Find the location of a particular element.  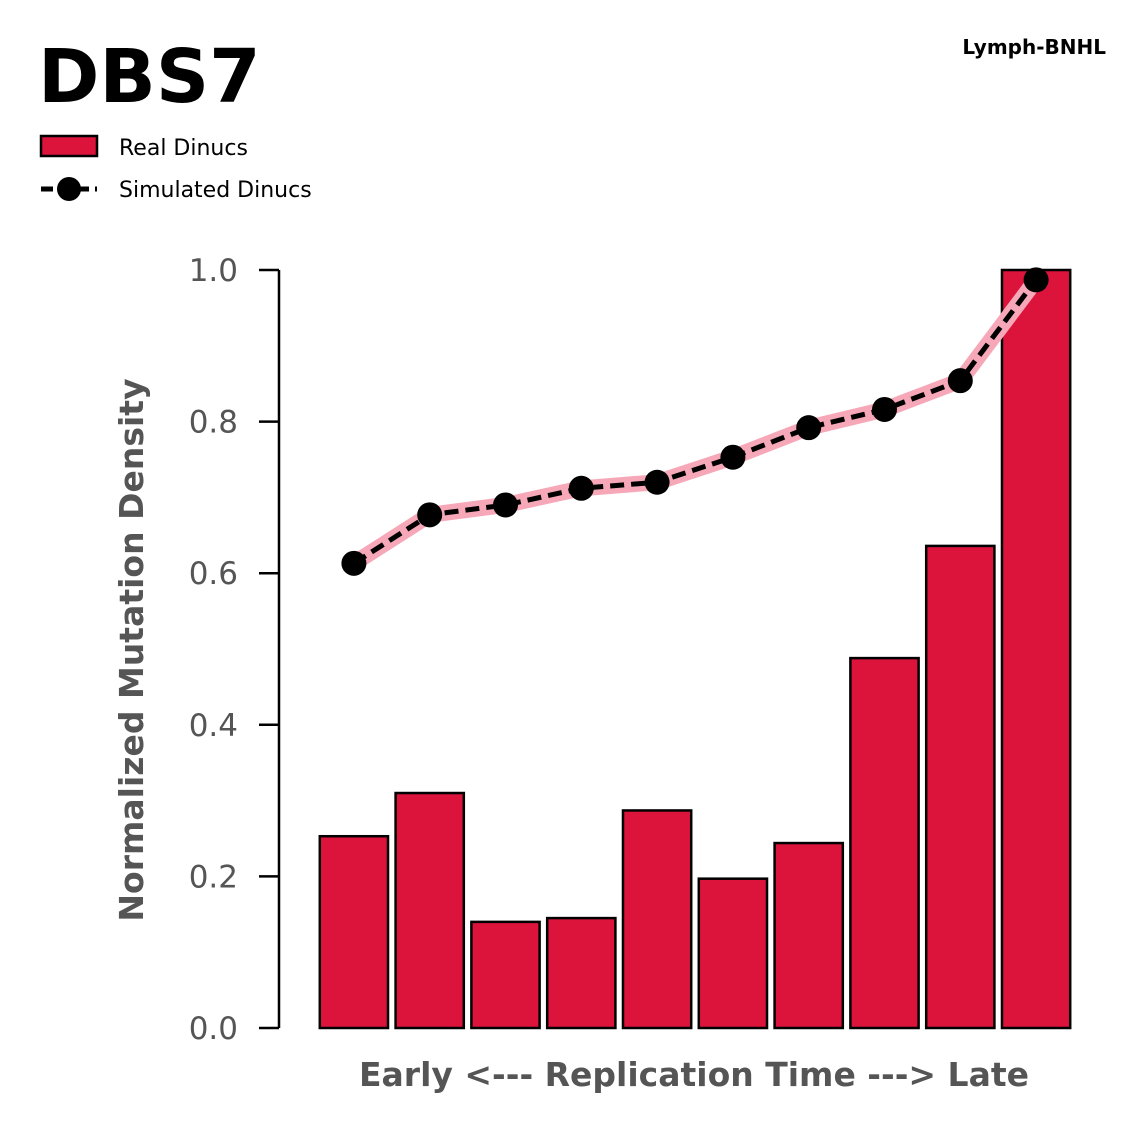

y-tick-label: 0.6 is located at coordinates (213, 574).